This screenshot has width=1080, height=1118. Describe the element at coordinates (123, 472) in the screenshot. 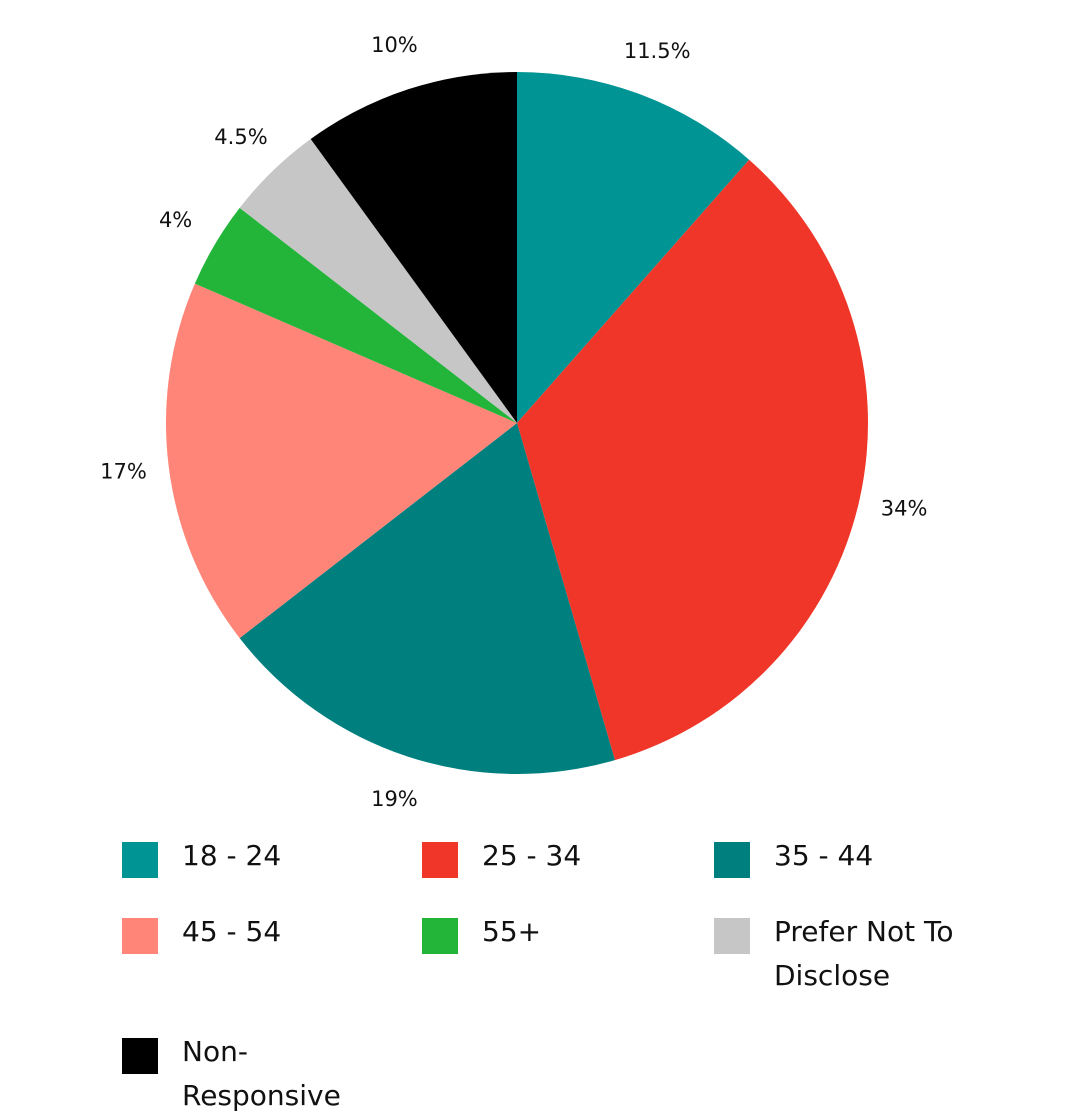

I see `value-label: 17%` at that location.